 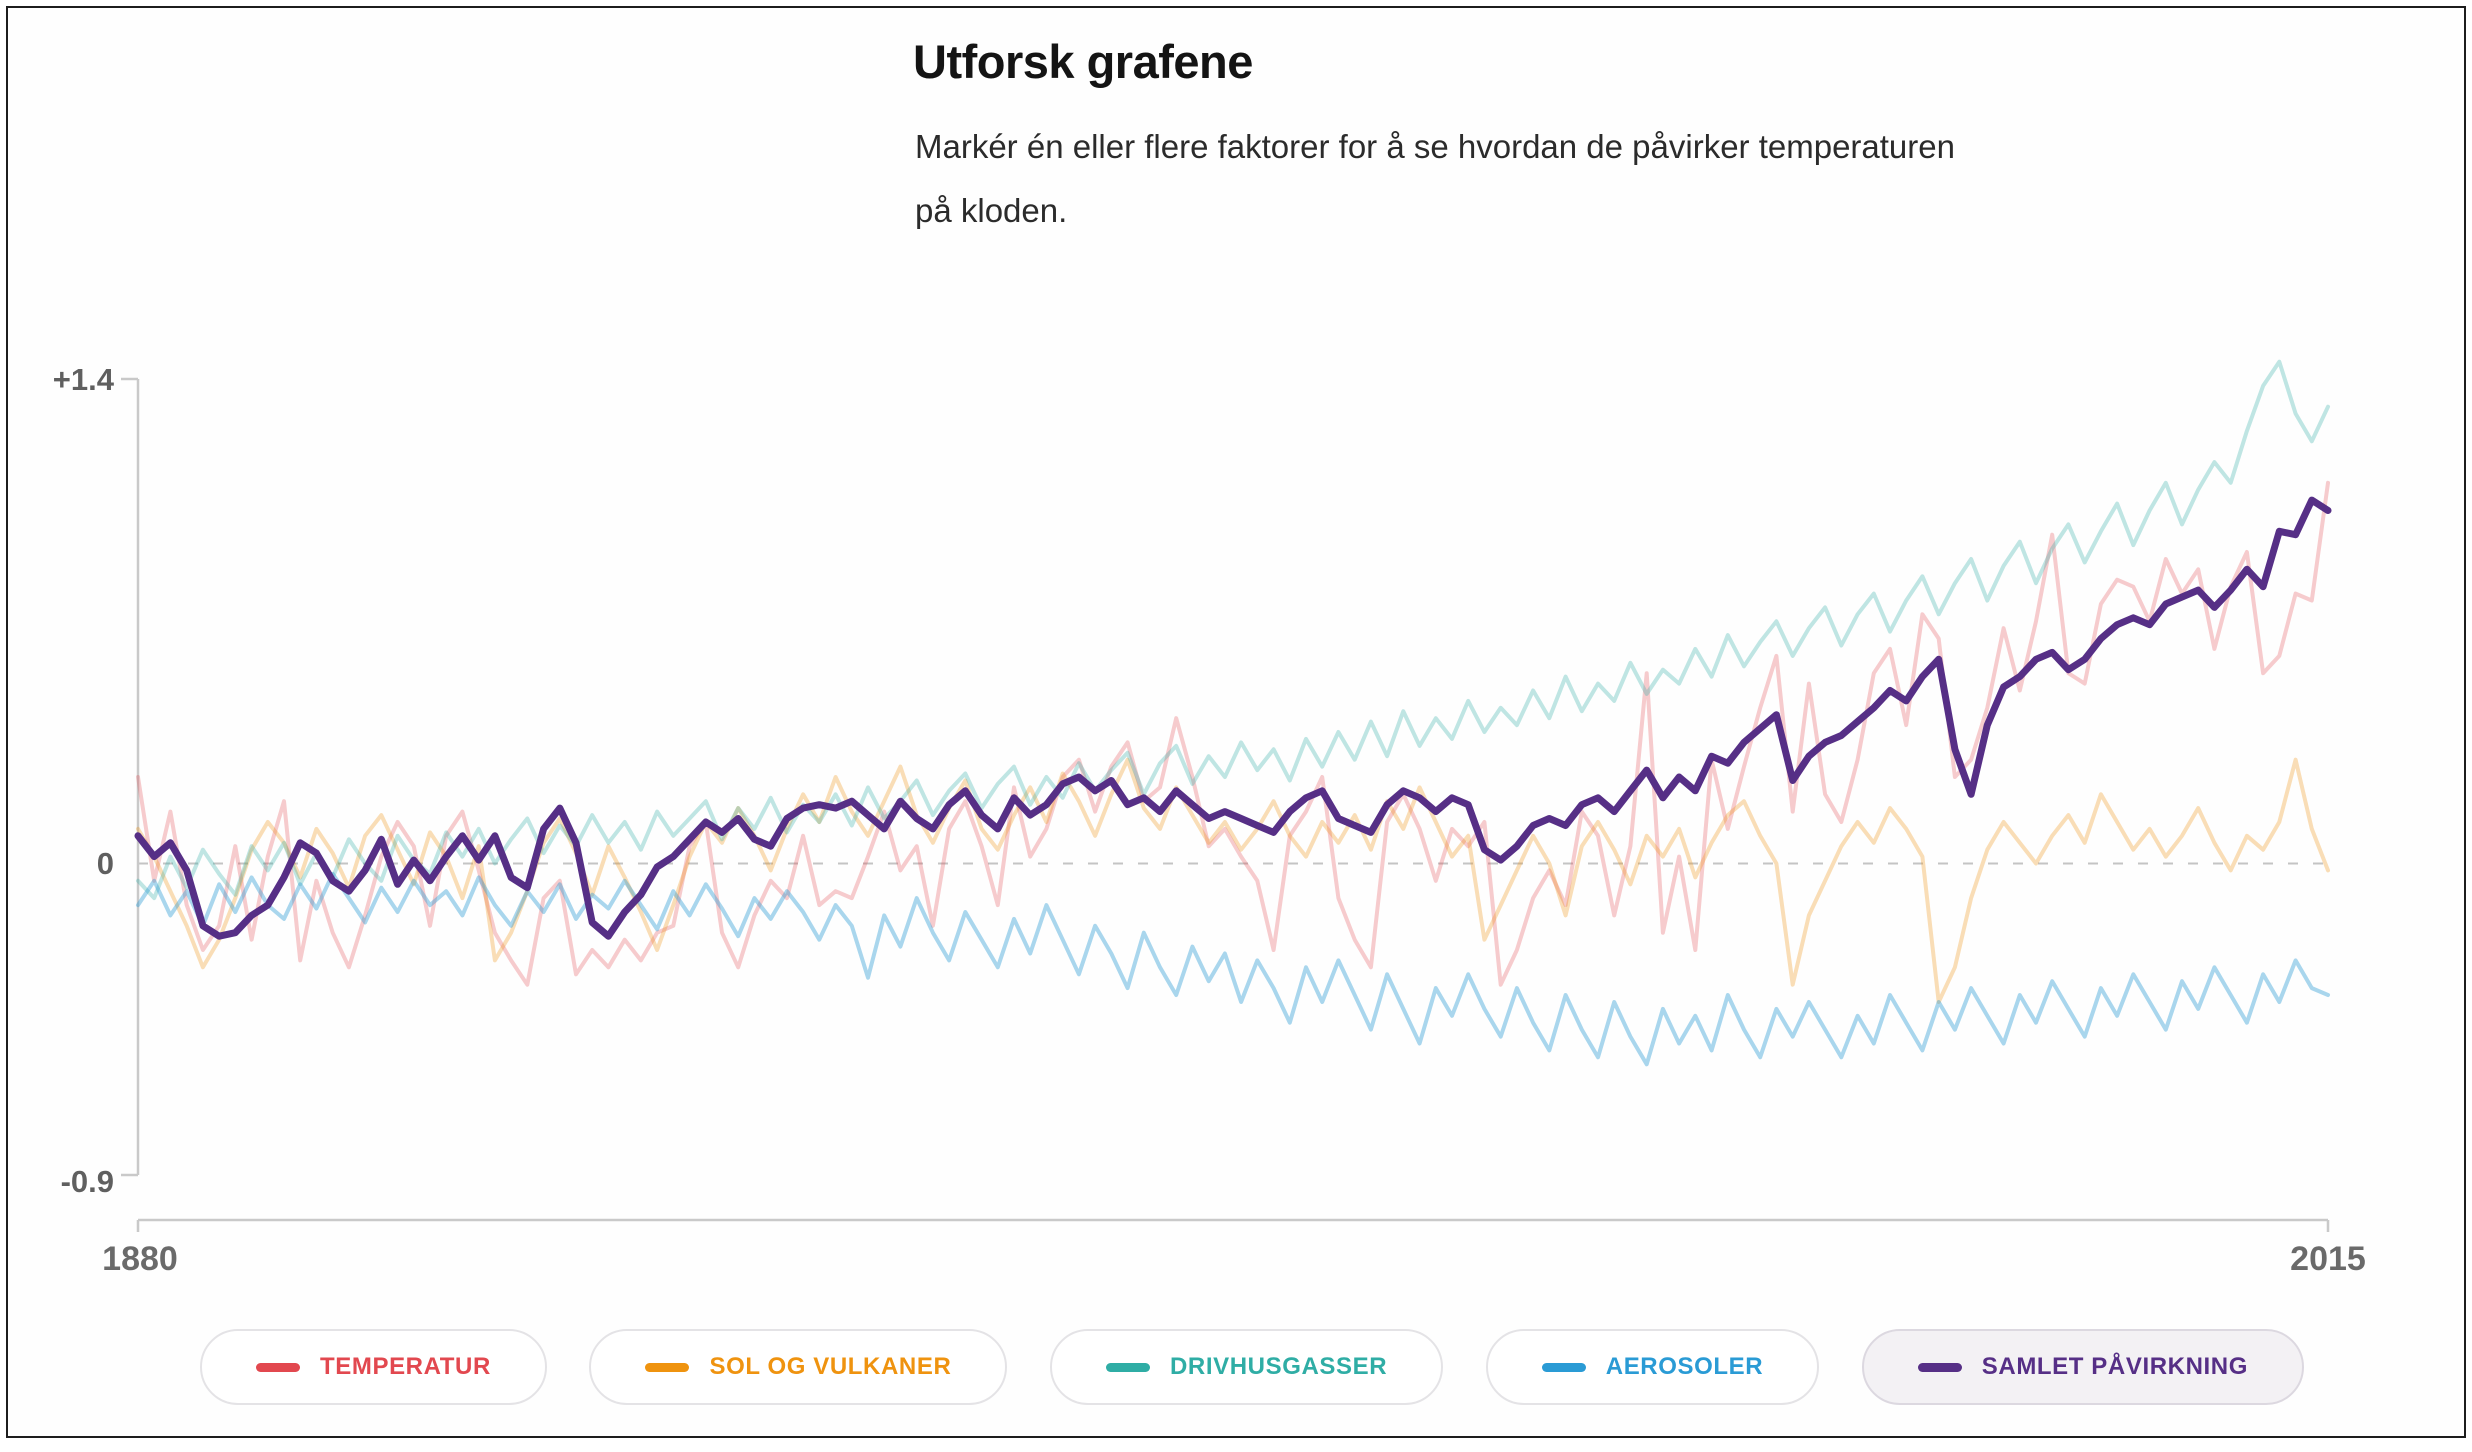 I want to click on y-axis-label-zero: 0, so click(x=105, y=863).